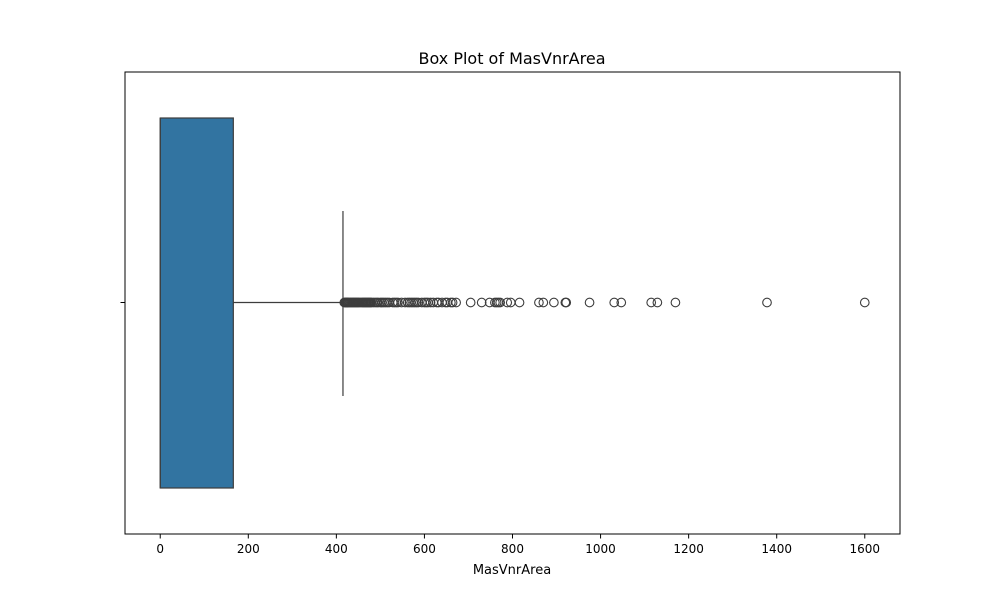  What do you see at coordinates (512, 549) in the screenshot?
I see `x-tick-label: 800` at bounding box center [512, 549].